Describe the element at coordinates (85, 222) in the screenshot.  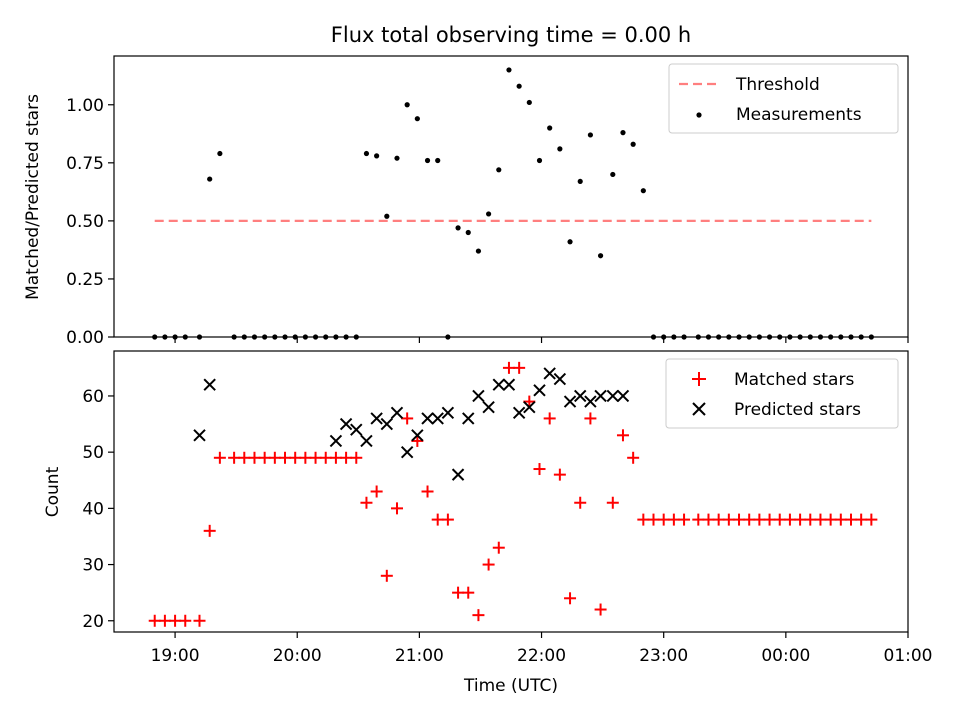
I see `y-tick-label: 0.50` at that location.